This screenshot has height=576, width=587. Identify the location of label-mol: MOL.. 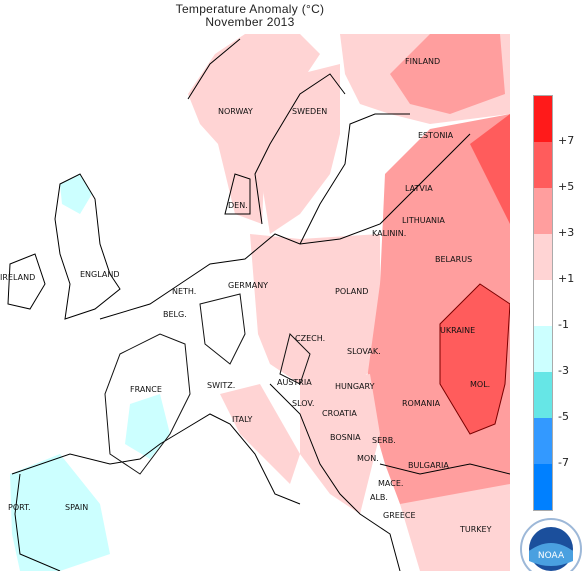
(480, 384).